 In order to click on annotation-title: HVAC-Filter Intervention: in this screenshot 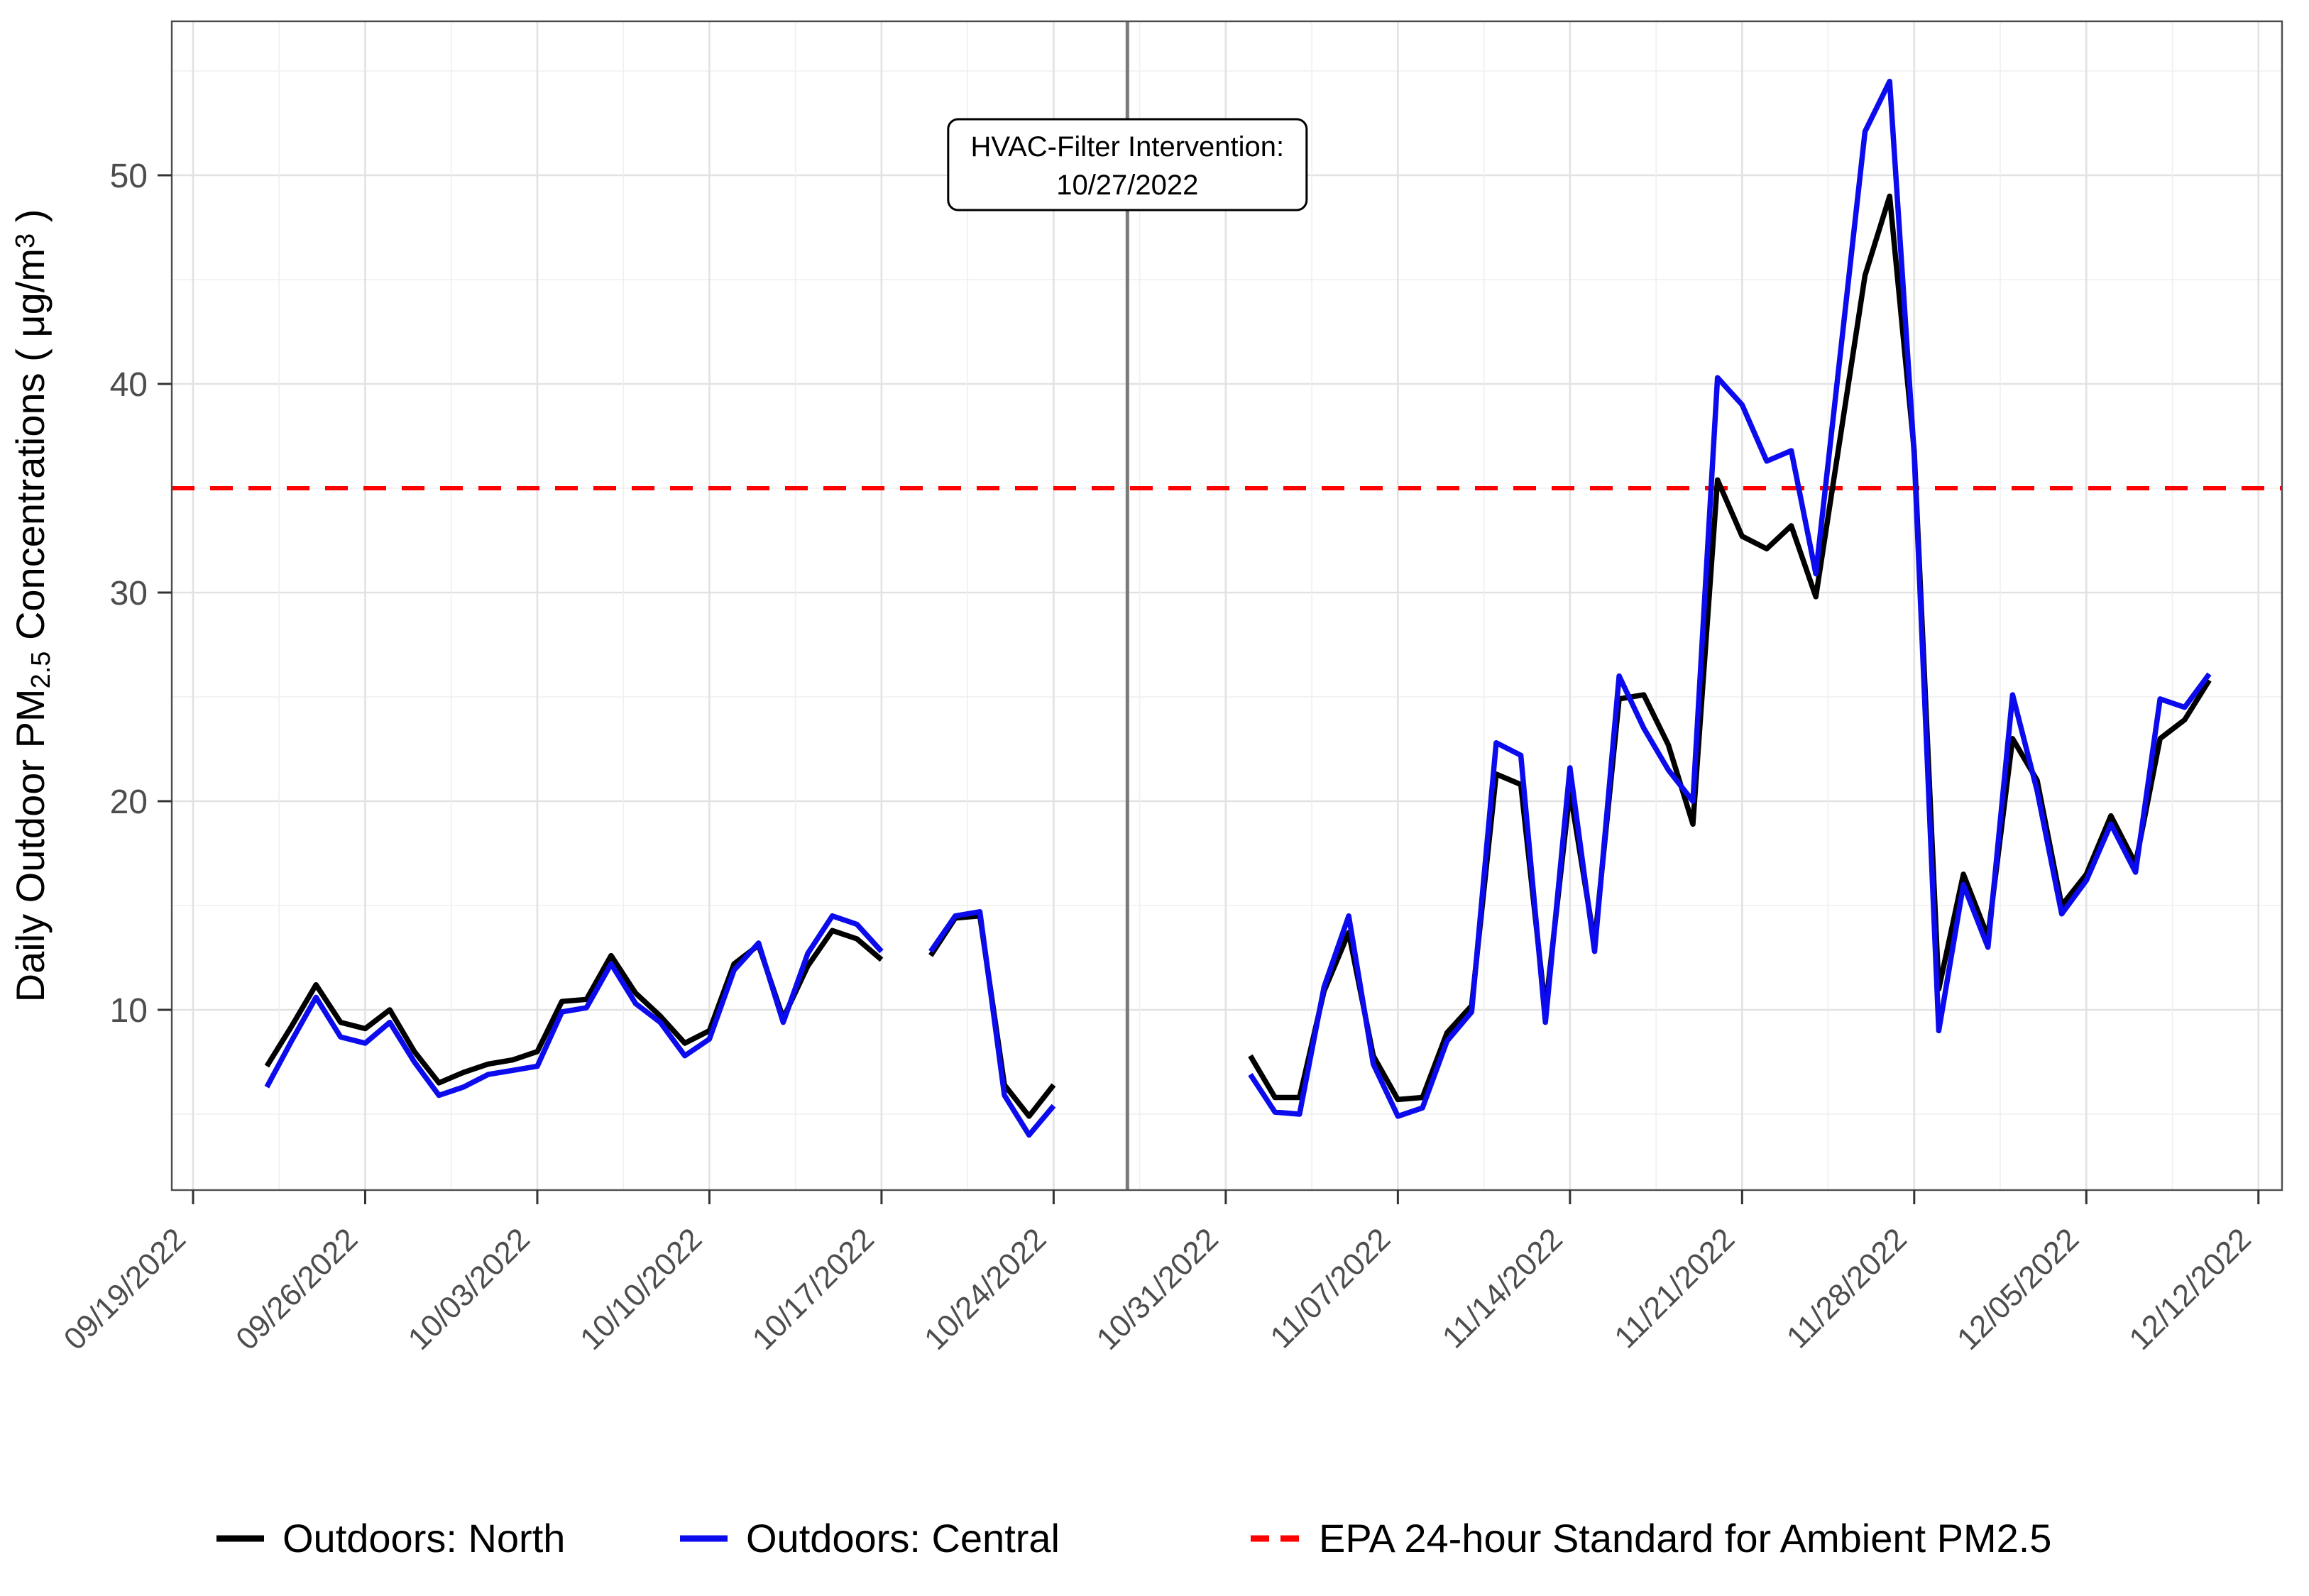, I will do `click(1128, 147)`.